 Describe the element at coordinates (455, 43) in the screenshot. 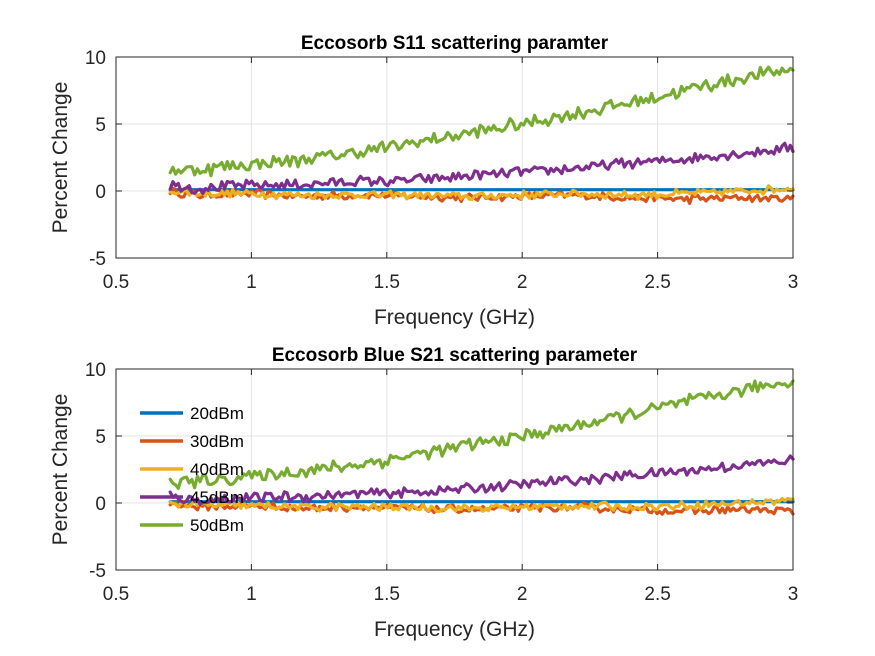

I see `chart-title: Eccosorb S11 scattering paramter` at that location.